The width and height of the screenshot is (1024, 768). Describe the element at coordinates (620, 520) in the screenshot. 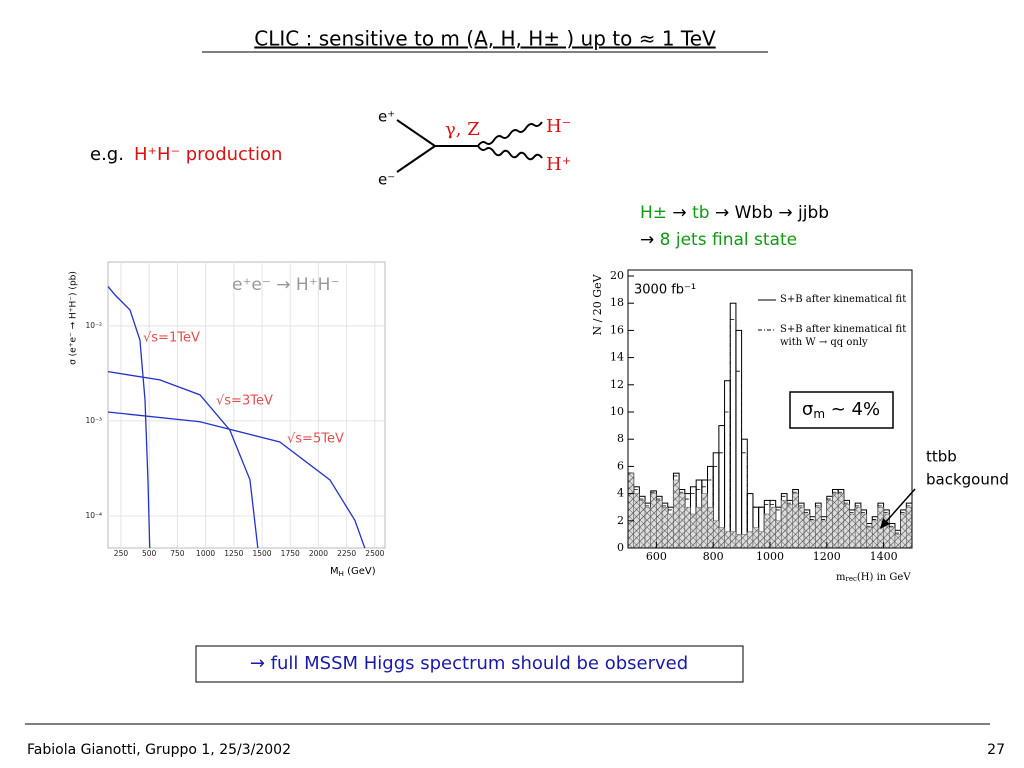

I see `y-tick-label: 2` at that location.